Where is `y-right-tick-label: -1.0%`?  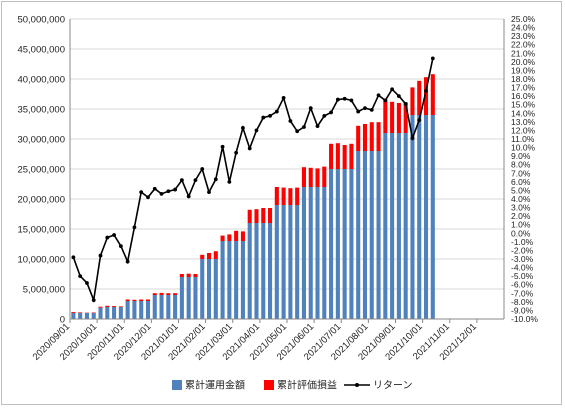 y-right-tick-label: -1.0% is located at coordinates (522, 242).